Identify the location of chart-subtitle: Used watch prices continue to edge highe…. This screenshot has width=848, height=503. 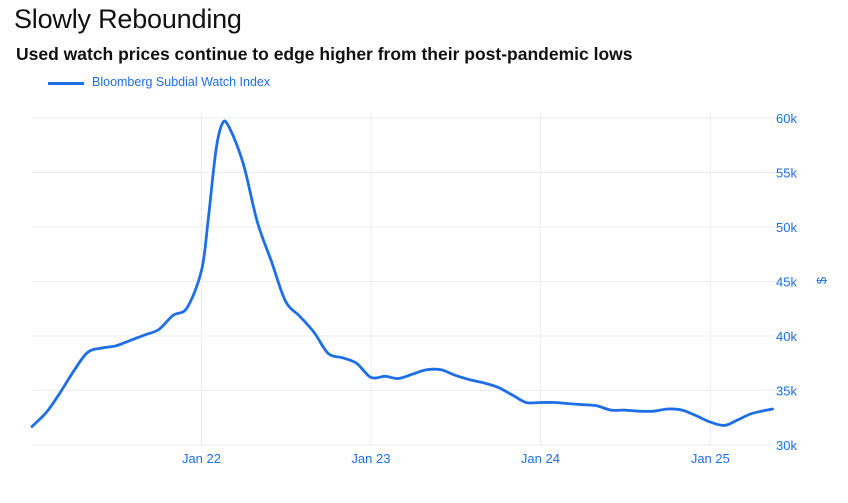
(324, 54).